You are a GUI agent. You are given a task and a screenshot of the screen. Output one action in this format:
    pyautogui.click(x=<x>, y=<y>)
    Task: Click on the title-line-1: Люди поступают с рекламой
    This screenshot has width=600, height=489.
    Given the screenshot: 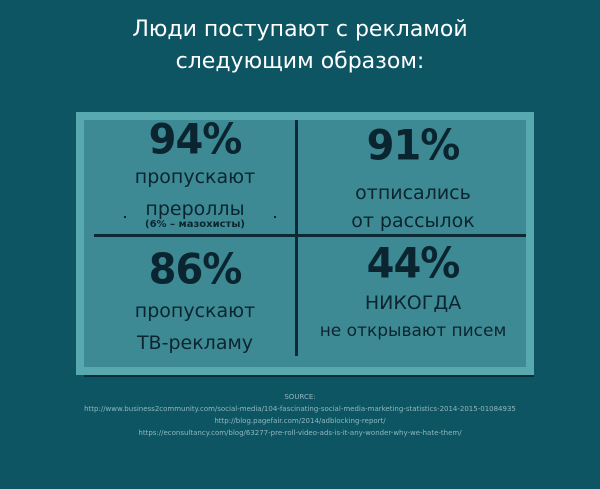 What is the action you would take?
    pyautogui.click(x=300, y=29)
    